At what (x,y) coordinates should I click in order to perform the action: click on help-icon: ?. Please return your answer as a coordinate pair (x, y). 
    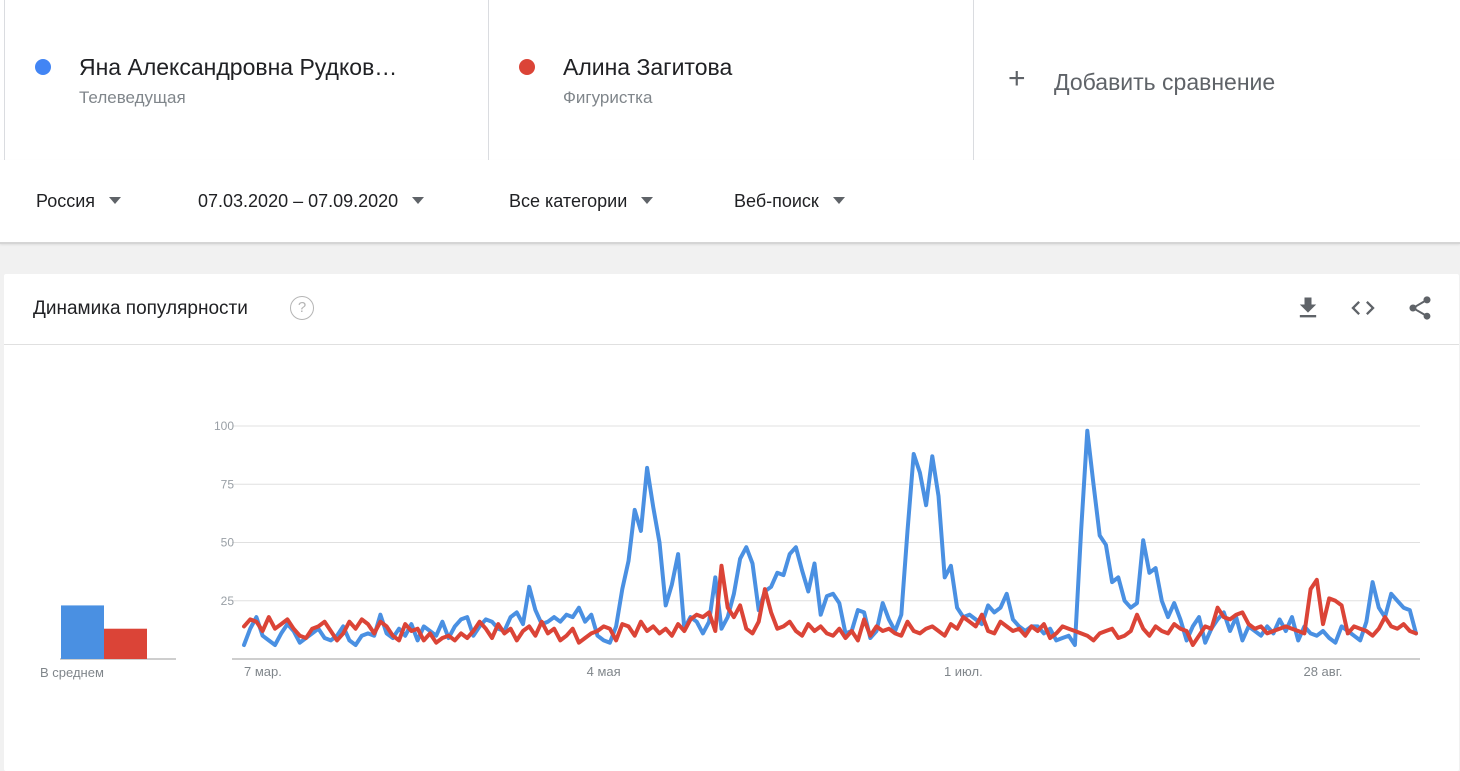
    Looking at the image, I should click on (302, 308).